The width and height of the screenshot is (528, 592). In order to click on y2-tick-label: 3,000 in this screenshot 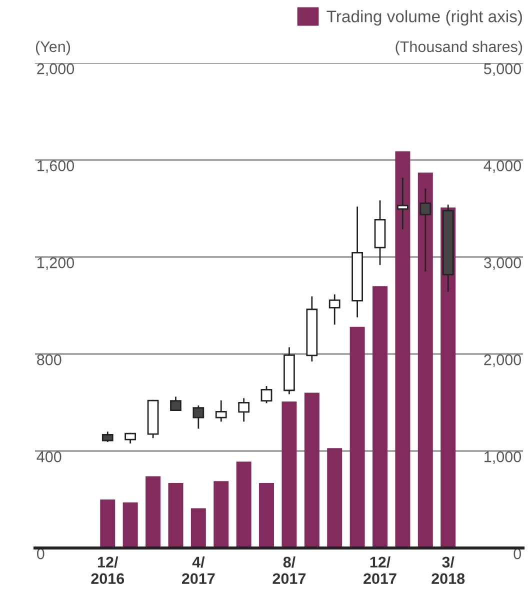, I will do `click(503, 263)`.